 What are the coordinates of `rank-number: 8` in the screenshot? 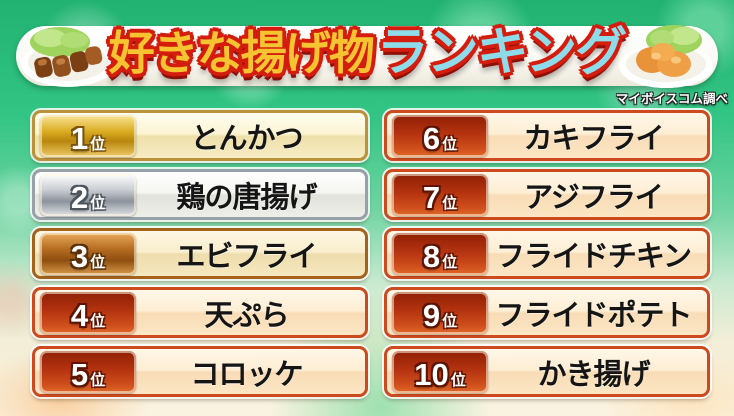 It's located at (431, 257).